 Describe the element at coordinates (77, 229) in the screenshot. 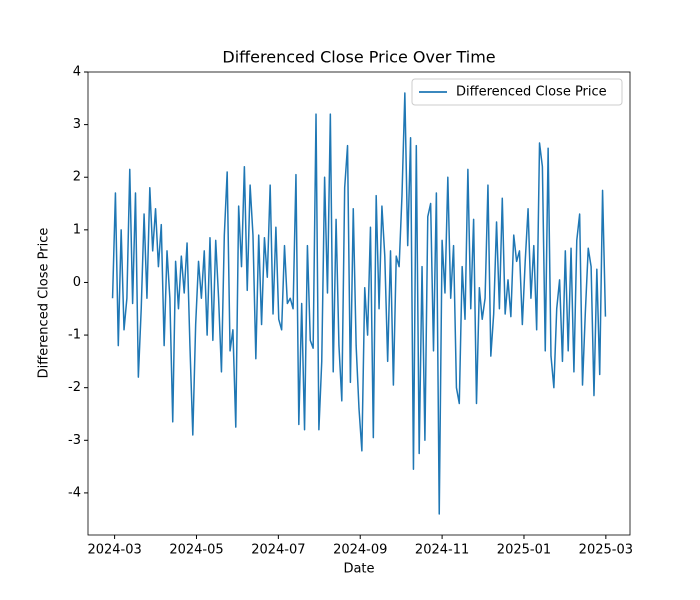

I see `y-tick-label: 1` at that location.